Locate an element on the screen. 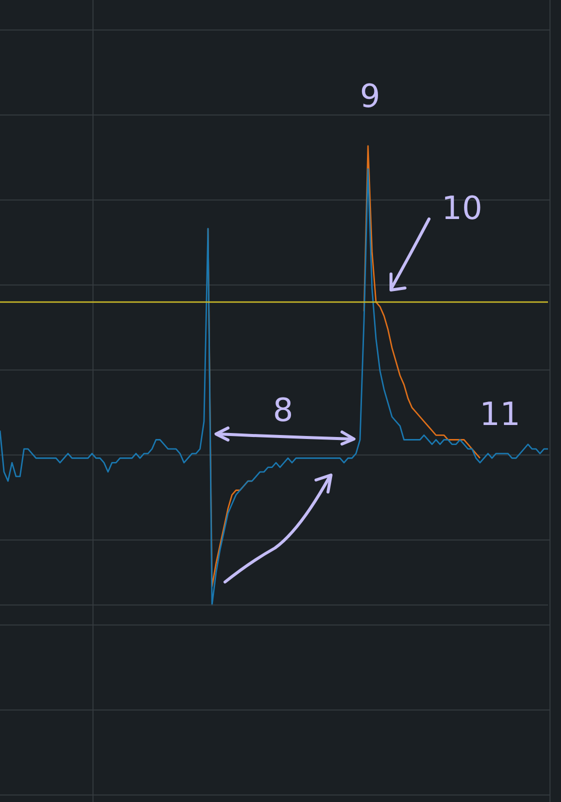 Image resolution: width=561 pixels, height=802 pixels. annotation: 8 is located at coordinates (283, 409).